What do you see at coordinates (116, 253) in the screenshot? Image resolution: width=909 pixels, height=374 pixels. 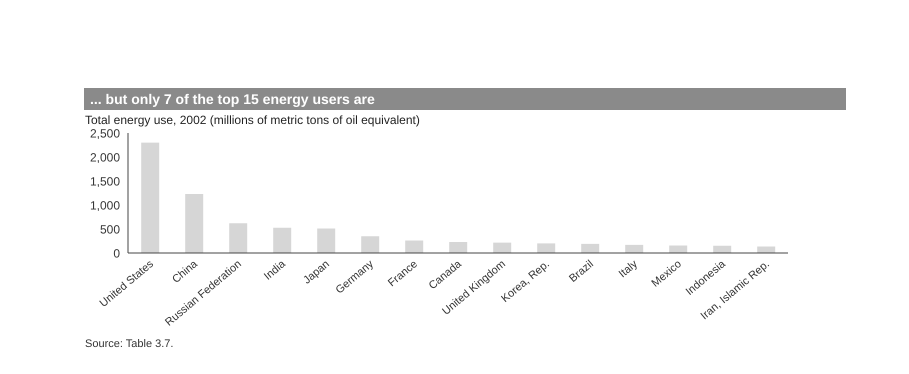 I see `y-tick-label: 0` at bounding box center [116, 253].